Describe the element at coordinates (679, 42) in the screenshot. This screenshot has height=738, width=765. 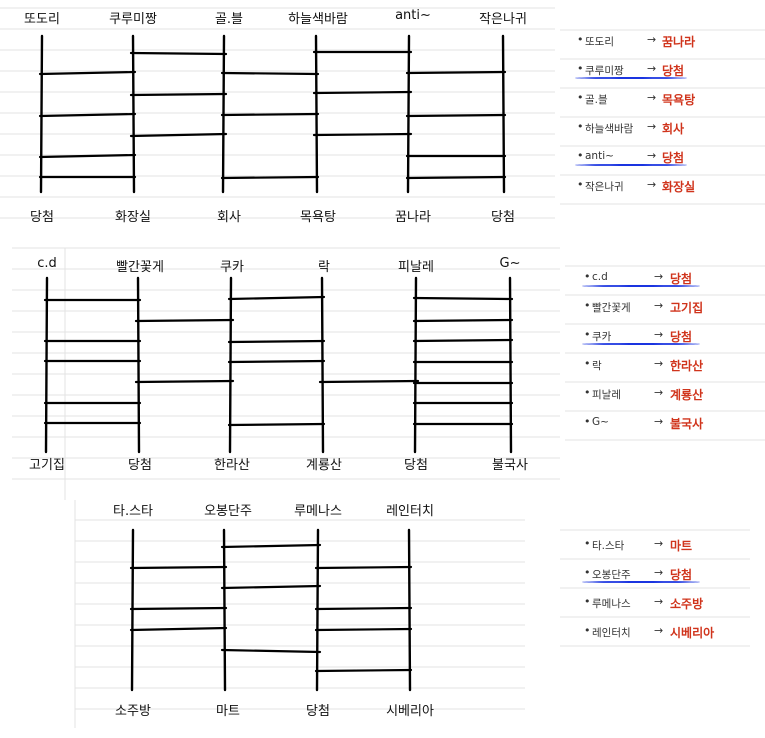
I see `summary-result: 꿈나라` at that location.